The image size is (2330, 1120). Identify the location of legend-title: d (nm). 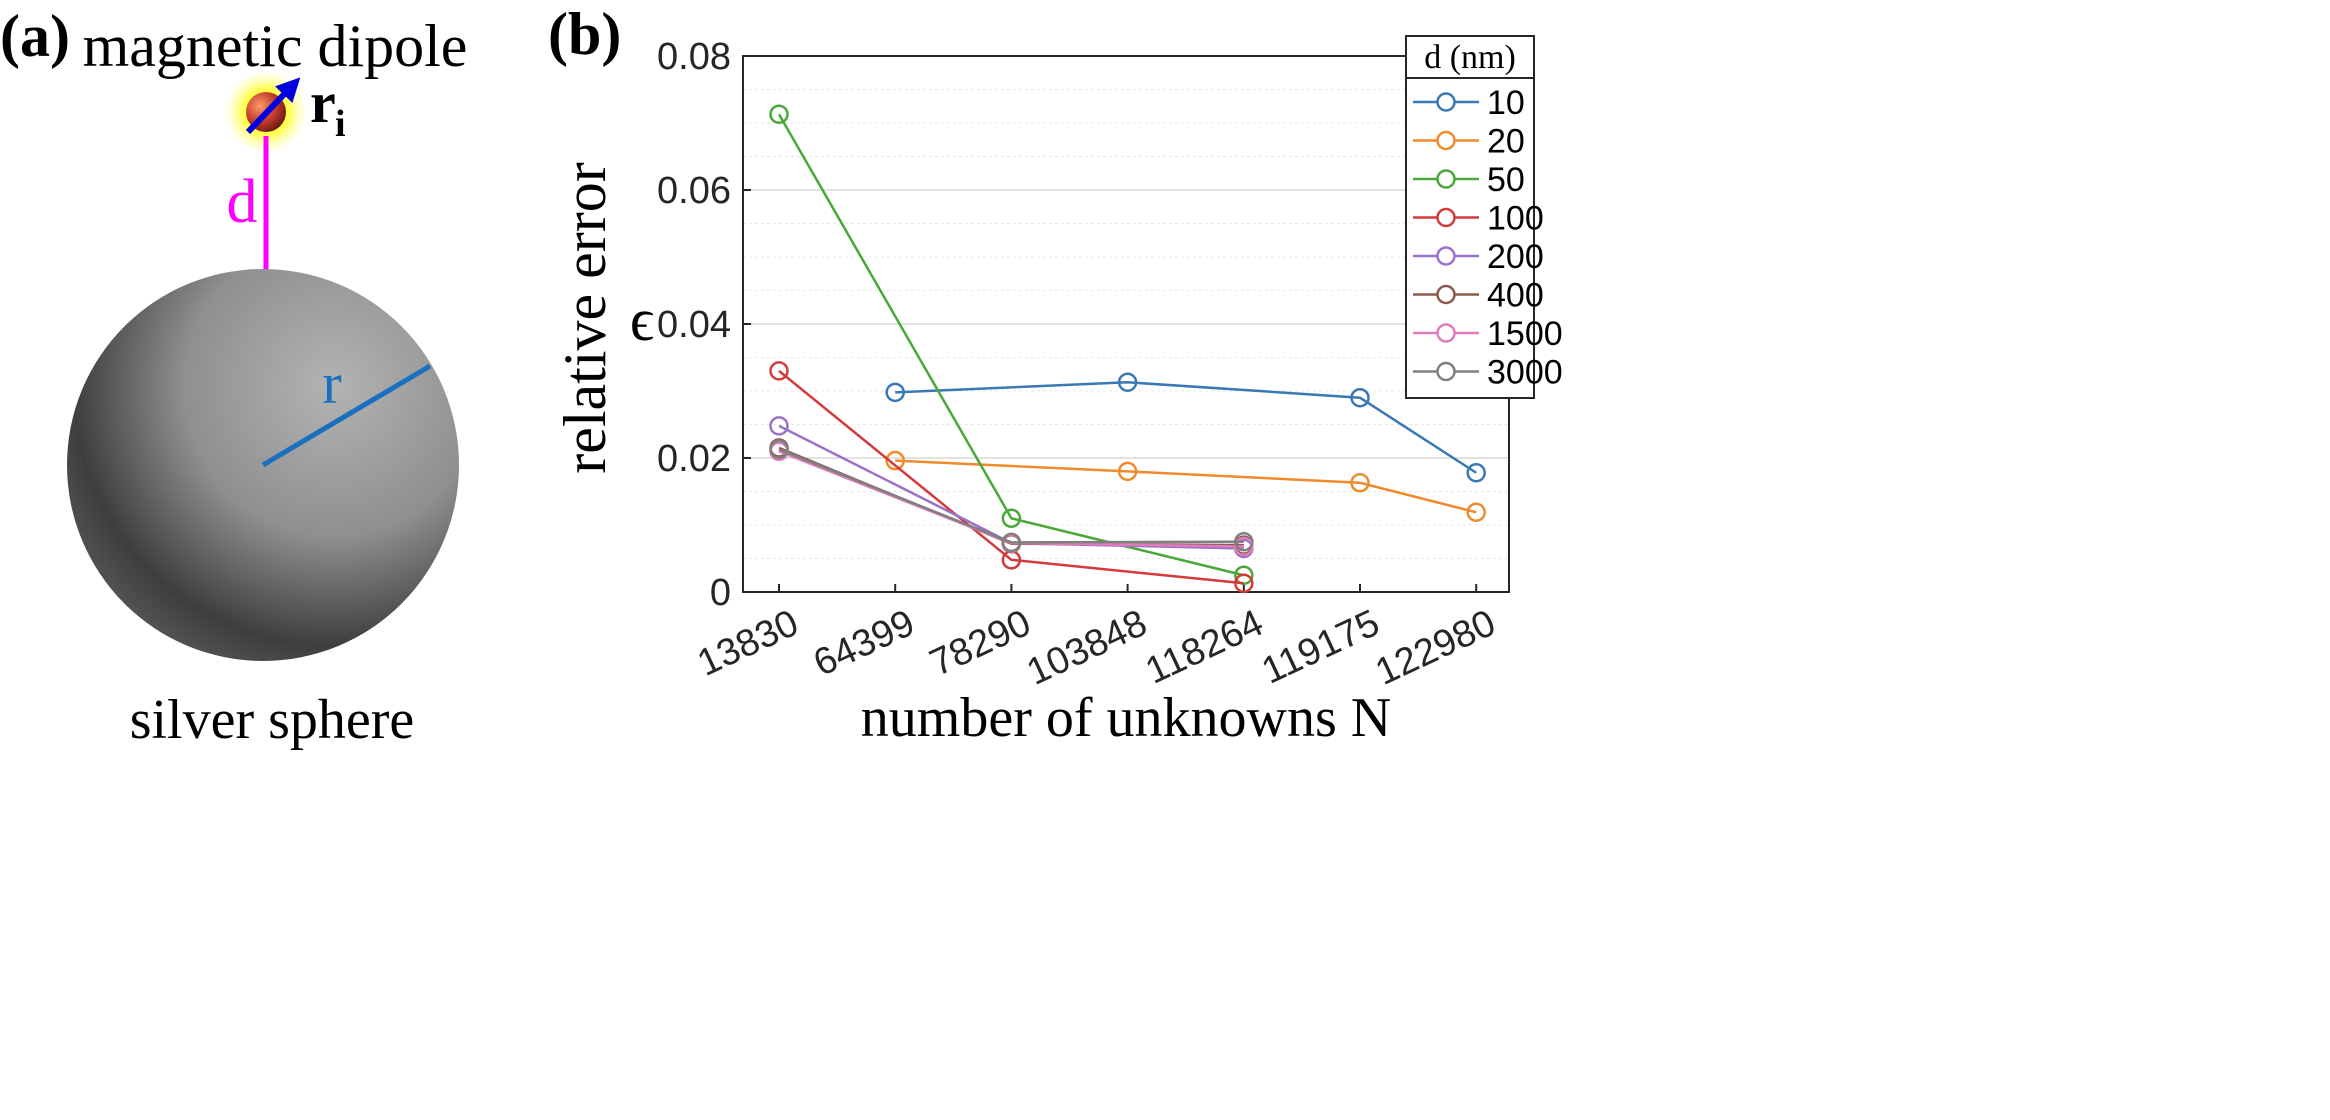
(1470, 57).